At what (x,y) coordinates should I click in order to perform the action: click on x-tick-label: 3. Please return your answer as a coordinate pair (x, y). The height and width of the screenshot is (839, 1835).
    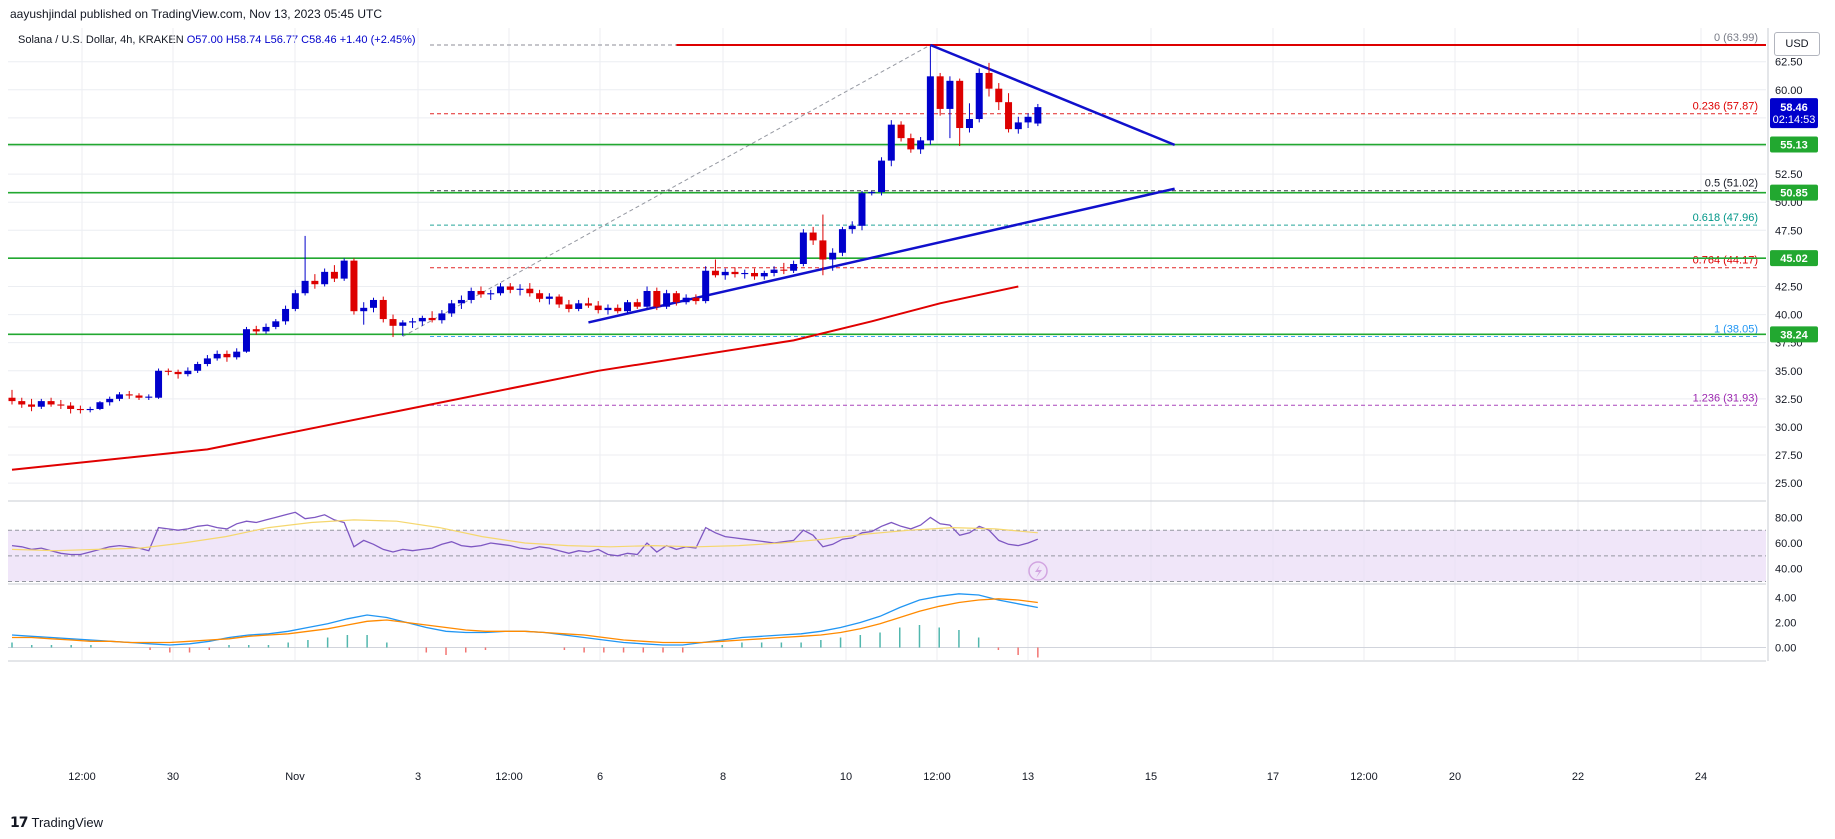
    Looking at the image, I should click on (418, 777).